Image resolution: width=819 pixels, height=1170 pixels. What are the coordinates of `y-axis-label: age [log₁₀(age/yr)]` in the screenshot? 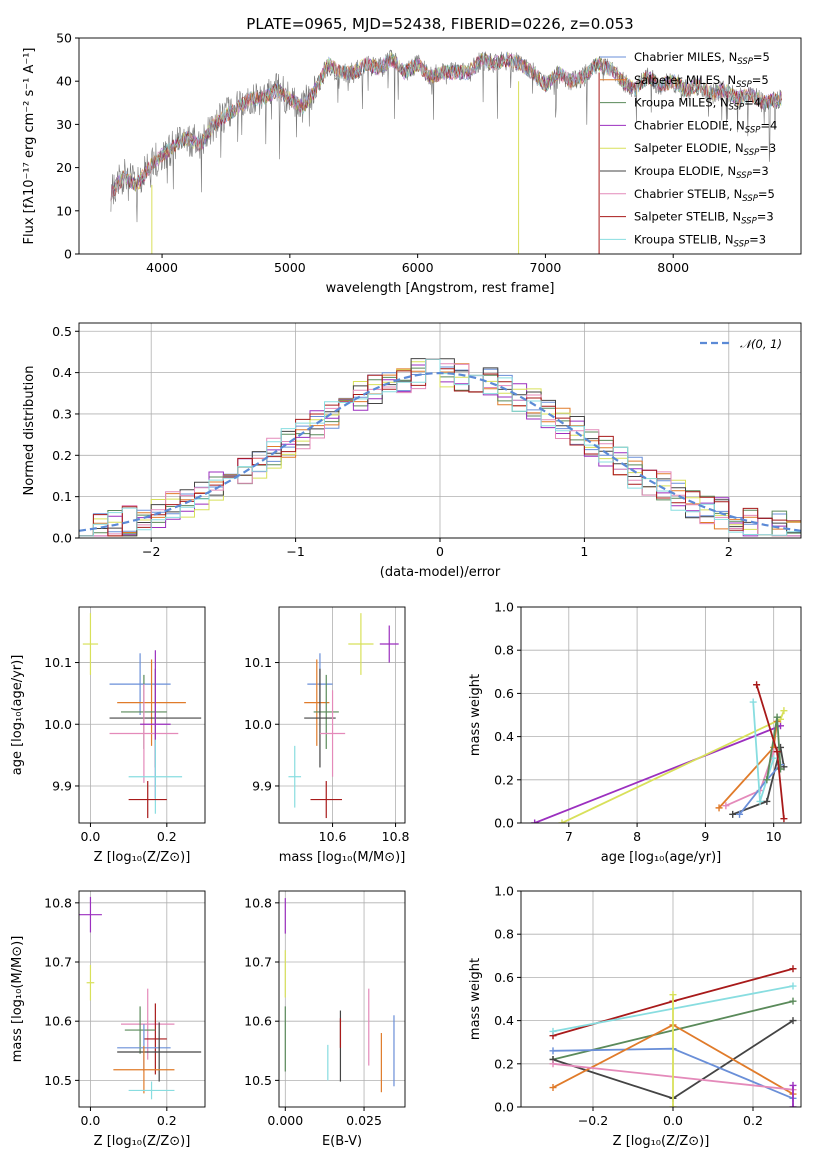 It's located at (17, 715).